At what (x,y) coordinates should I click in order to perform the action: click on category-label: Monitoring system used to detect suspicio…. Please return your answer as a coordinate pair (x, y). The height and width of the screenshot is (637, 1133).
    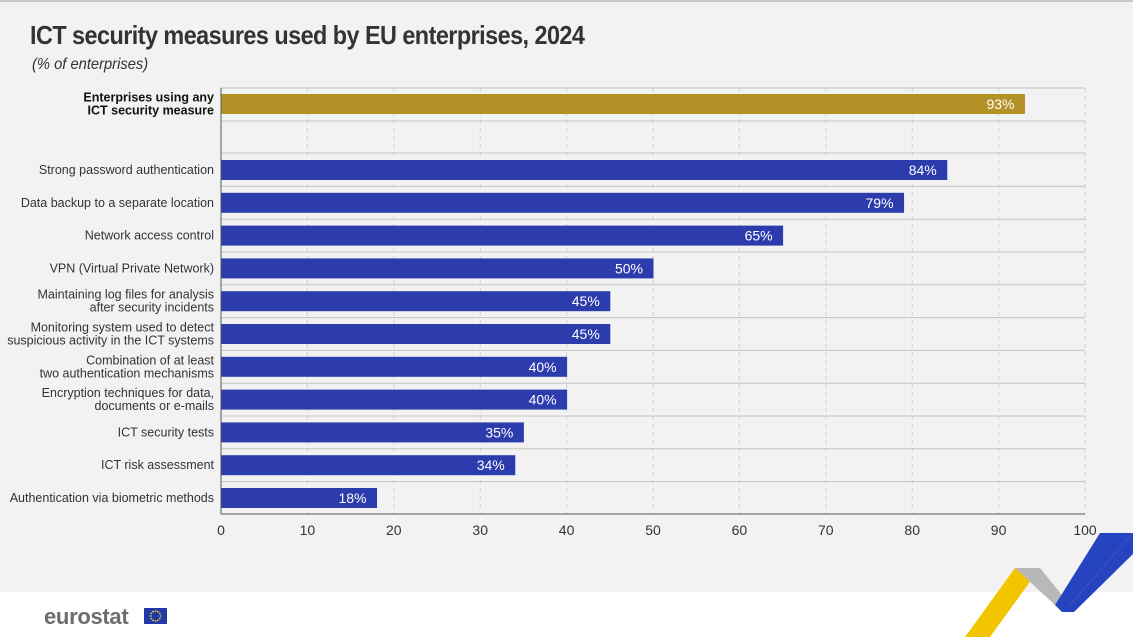
    Looking at the image, I should click on (110, 334).